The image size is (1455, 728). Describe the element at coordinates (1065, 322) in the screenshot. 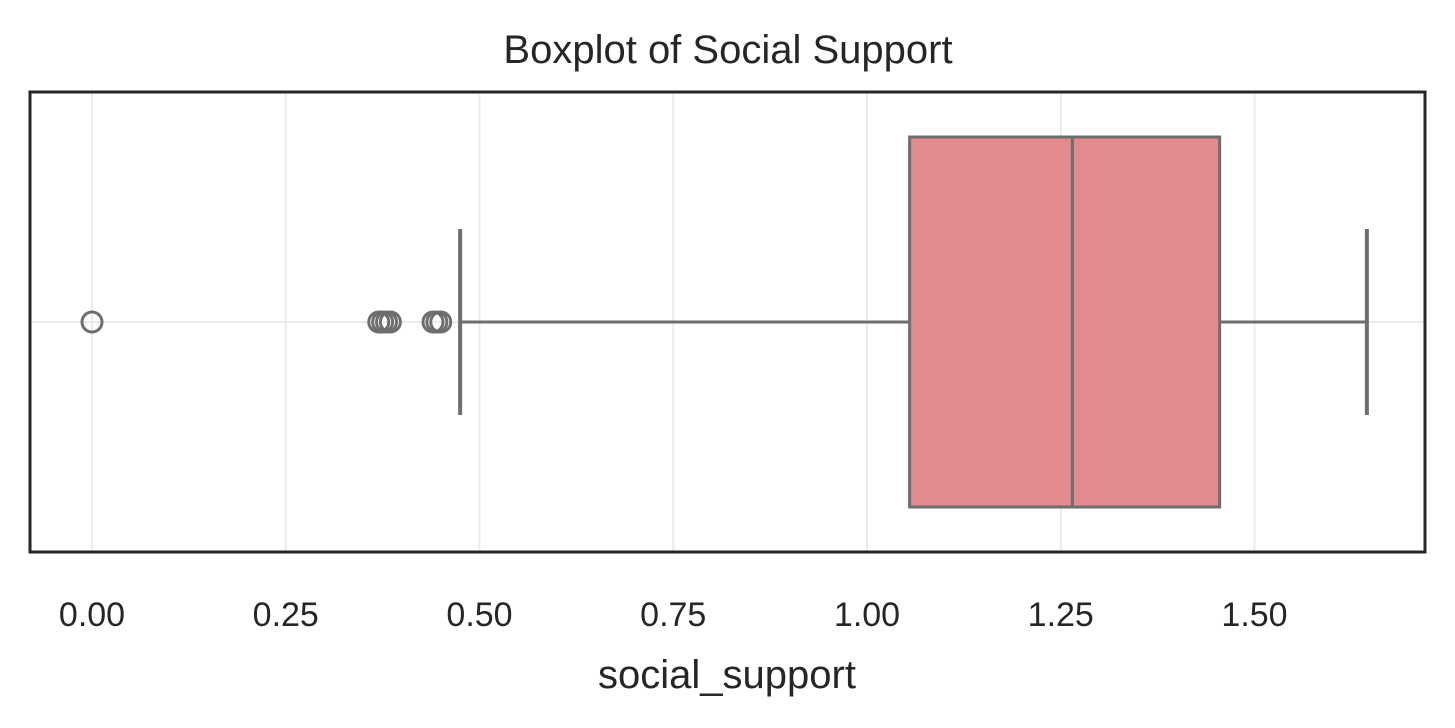

I see `iqr-box` at that location.